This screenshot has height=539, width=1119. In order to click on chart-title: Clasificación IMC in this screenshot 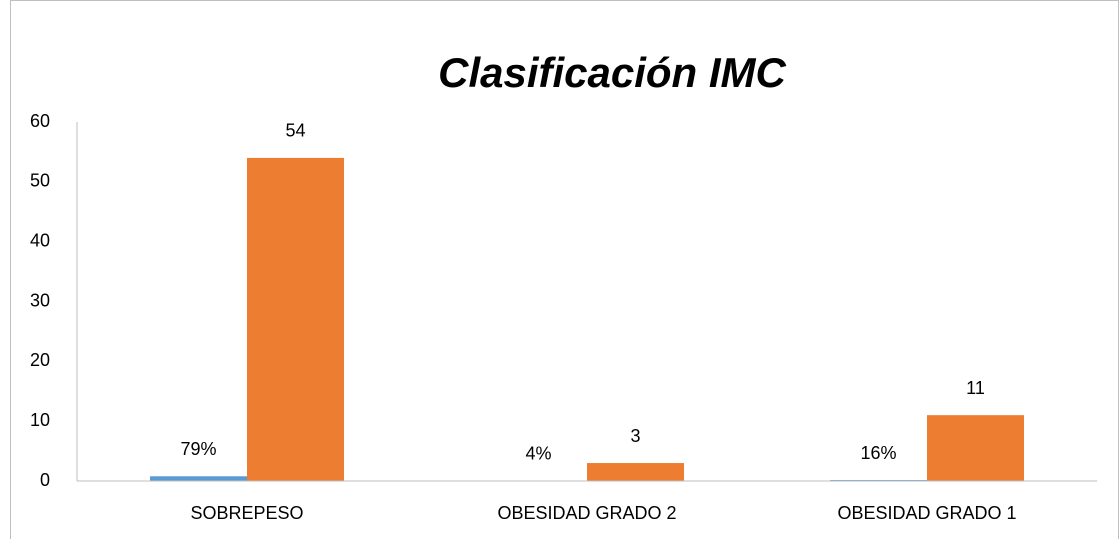, I will do `click(612, 72)`.